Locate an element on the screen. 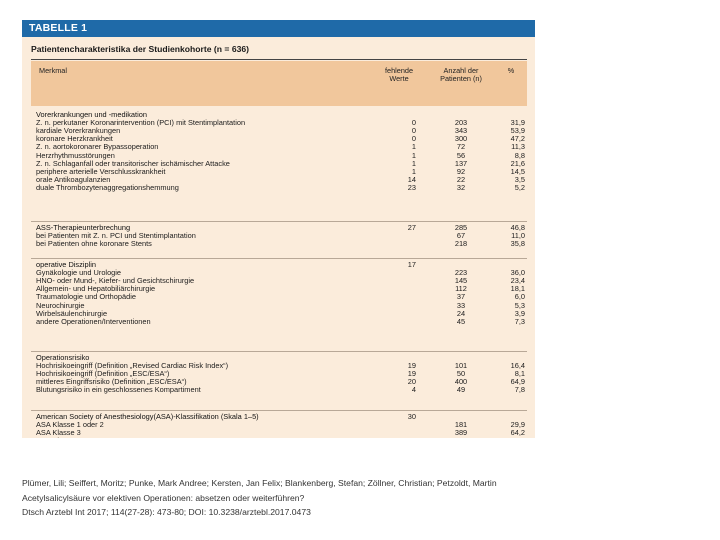  row-label: Traumatologie und Orthopädie is located at coordinates (86, 297).